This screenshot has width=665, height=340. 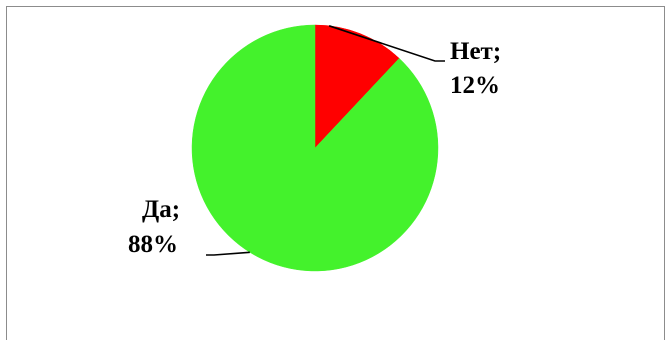 I want to click on slice-label-da: Да; 88%, so click(x=157, y=227).